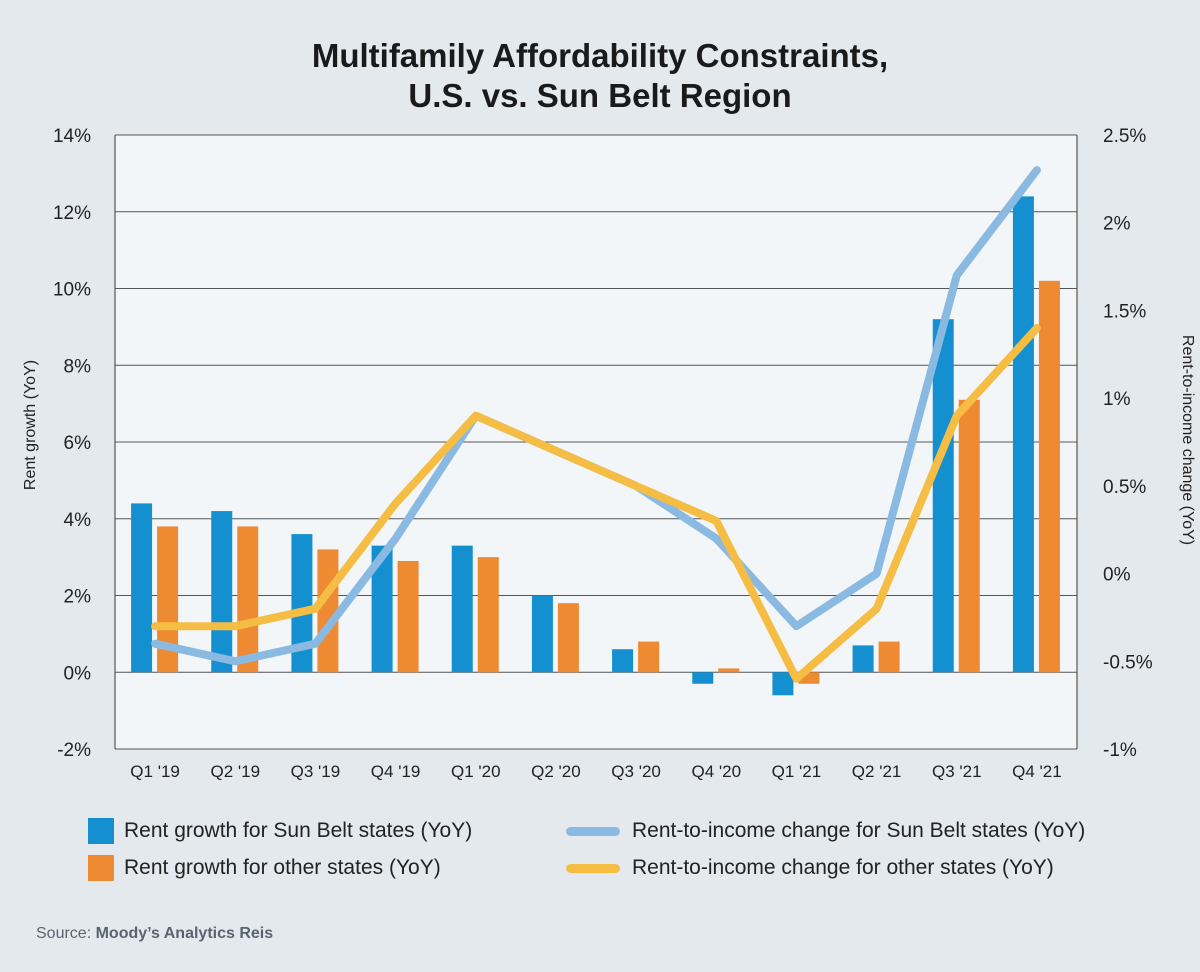 The height and width of the screenshot is (972, 1200). Describe the element at coordinates (101, 831) in the screenshot. I see `legend-swatch-bar-sunbelt` at that location.